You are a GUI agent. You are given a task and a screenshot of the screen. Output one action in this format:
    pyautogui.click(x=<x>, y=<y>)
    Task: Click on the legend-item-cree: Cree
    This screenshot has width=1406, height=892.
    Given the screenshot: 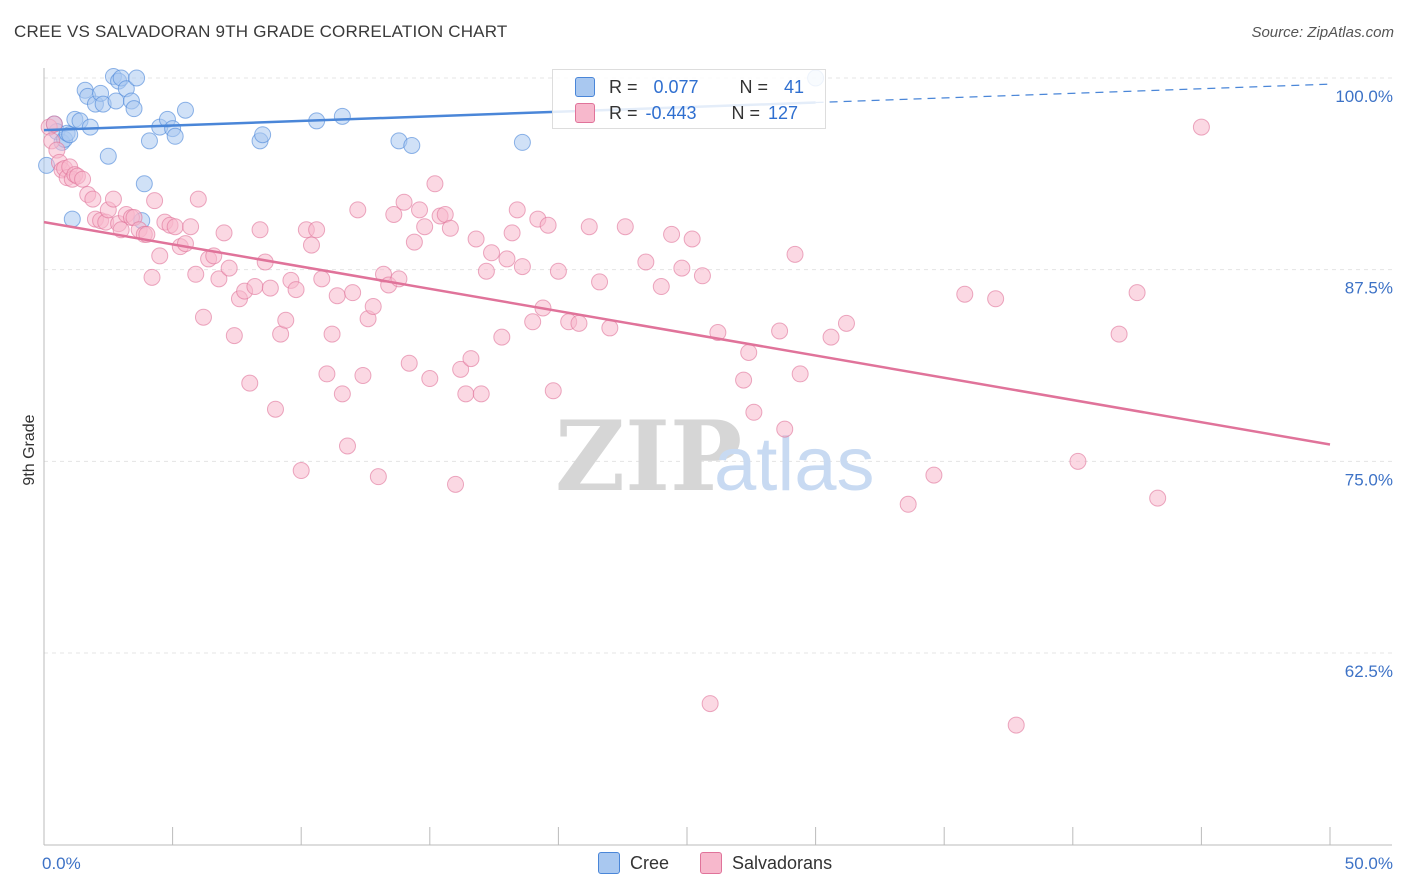 What is the action you would take?
    pyautogui.click(x=633, y=863)
    